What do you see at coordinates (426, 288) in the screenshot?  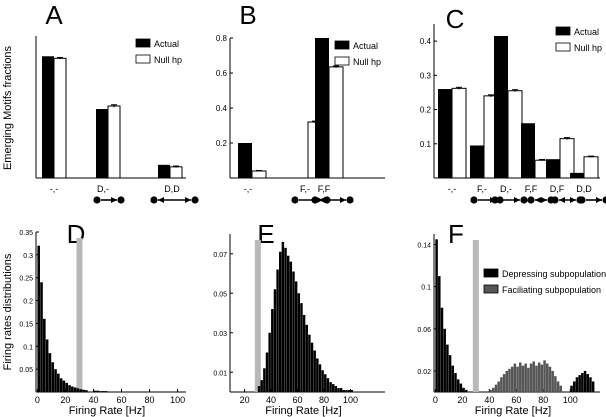 I see `y-tick-label: 0.1` at bounding box center [426, 288].